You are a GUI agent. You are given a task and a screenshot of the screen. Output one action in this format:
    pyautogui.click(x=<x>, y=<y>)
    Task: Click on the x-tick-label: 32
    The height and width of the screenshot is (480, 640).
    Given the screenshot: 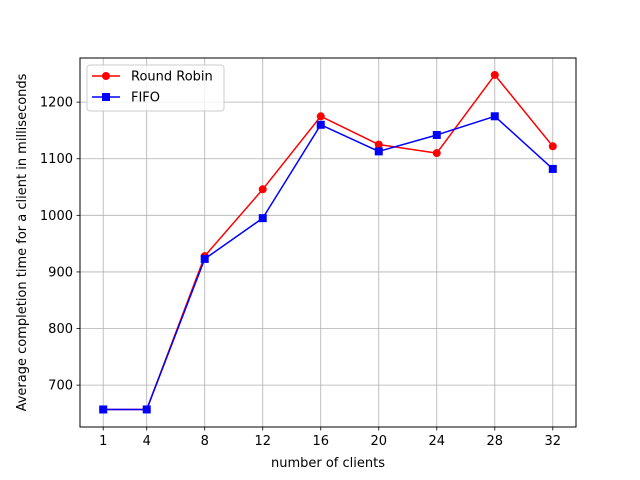 What is the action you would take?
    pyautogui.click(x=553, y=441)
    